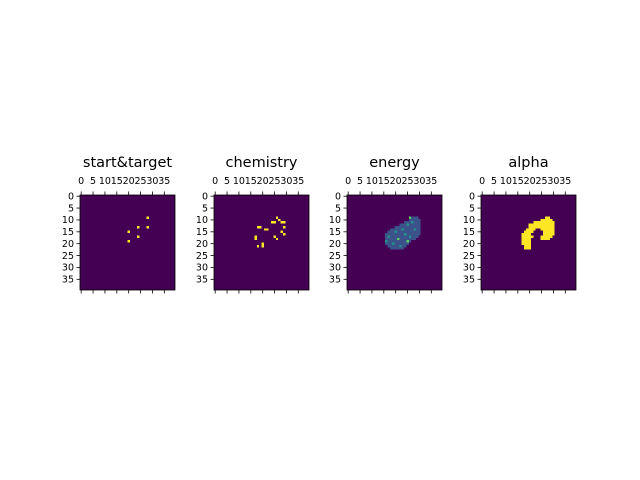 The height and width of the screenshot is (480, 640). What do you see at coordinates (528, 163) in the screenshot?
I see `chart-title: alpha` at bounding box center [528, 163].